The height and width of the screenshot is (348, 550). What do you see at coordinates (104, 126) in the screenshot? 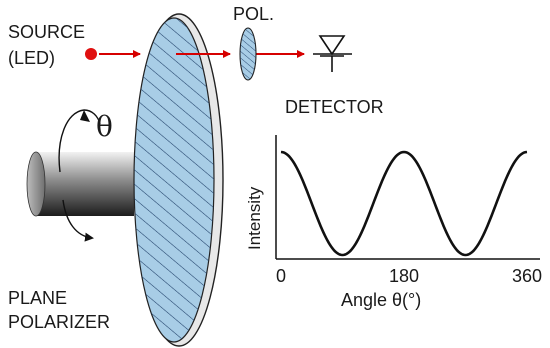
I see `rotation-angle-symbol: θ` at bounding box center [104, 126].